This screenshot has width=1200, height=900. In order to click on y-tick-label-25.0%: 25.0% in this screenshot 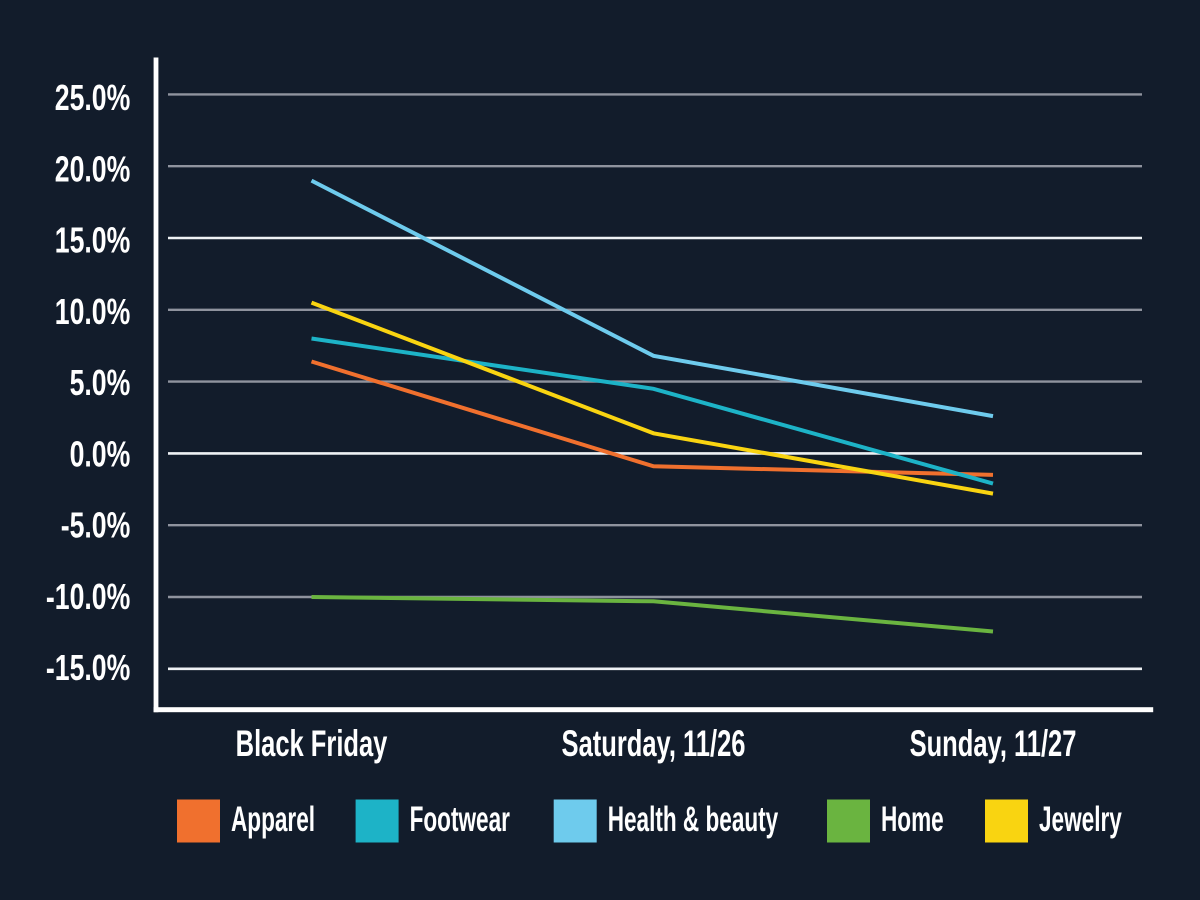, I will do `click(93, 97)`.